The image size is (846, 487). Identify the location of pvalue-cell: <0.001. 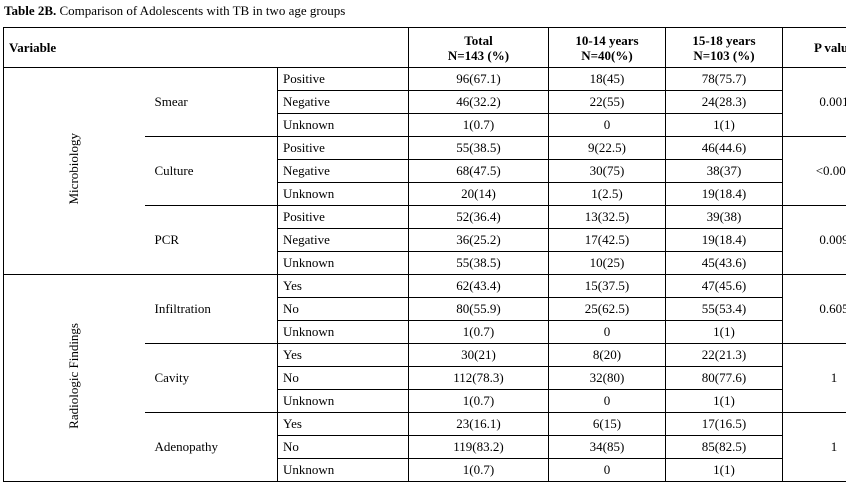
(814, 171).